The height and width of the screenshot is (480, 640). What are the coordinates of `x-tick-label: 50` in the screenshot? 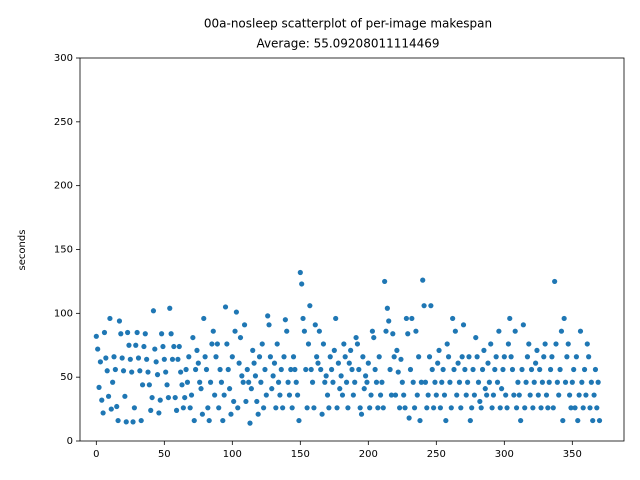 It's located at (164, 454).